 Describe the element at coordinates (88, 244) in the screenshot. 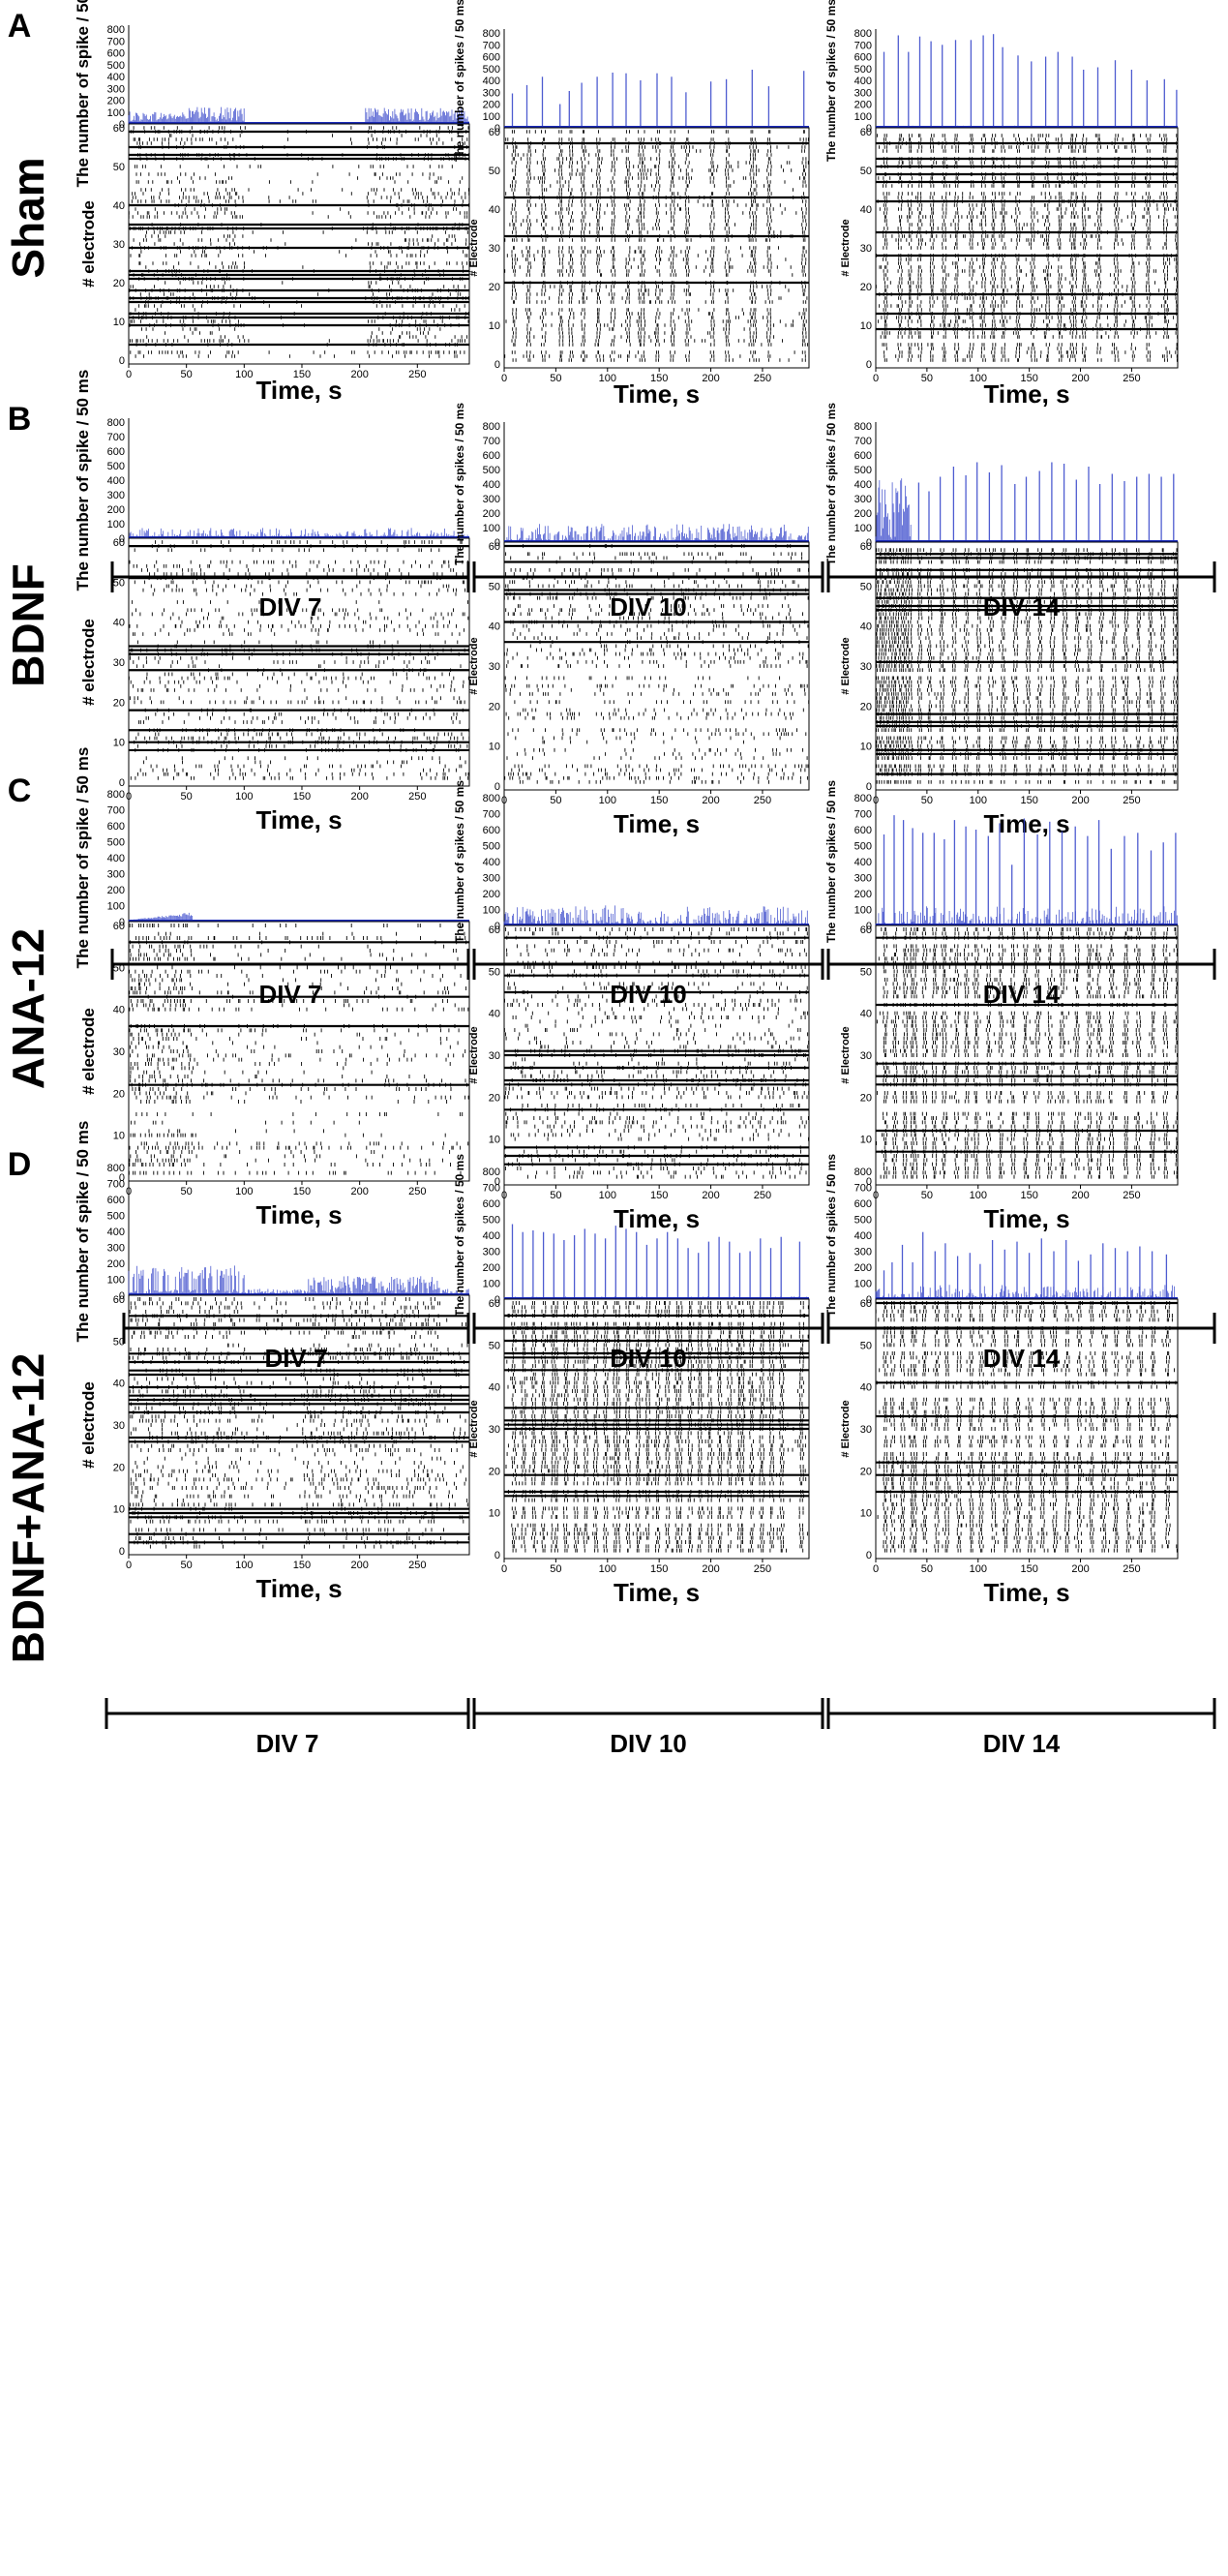

I see `raster-y-label: # electrode` at that location.